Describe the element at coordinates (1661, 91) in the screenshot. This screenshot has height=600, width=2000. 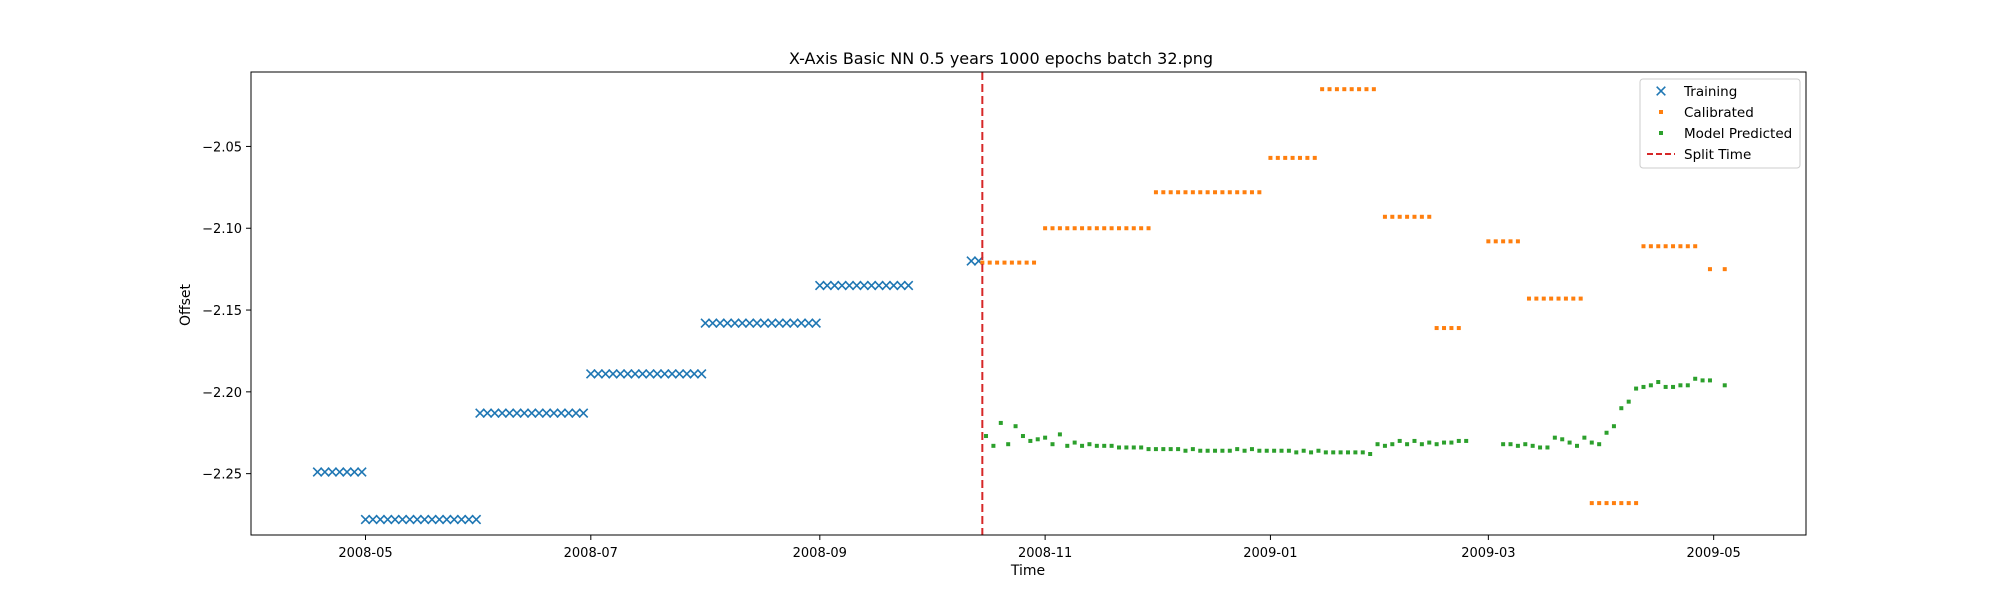
I see `legend-marker-training` at that location.